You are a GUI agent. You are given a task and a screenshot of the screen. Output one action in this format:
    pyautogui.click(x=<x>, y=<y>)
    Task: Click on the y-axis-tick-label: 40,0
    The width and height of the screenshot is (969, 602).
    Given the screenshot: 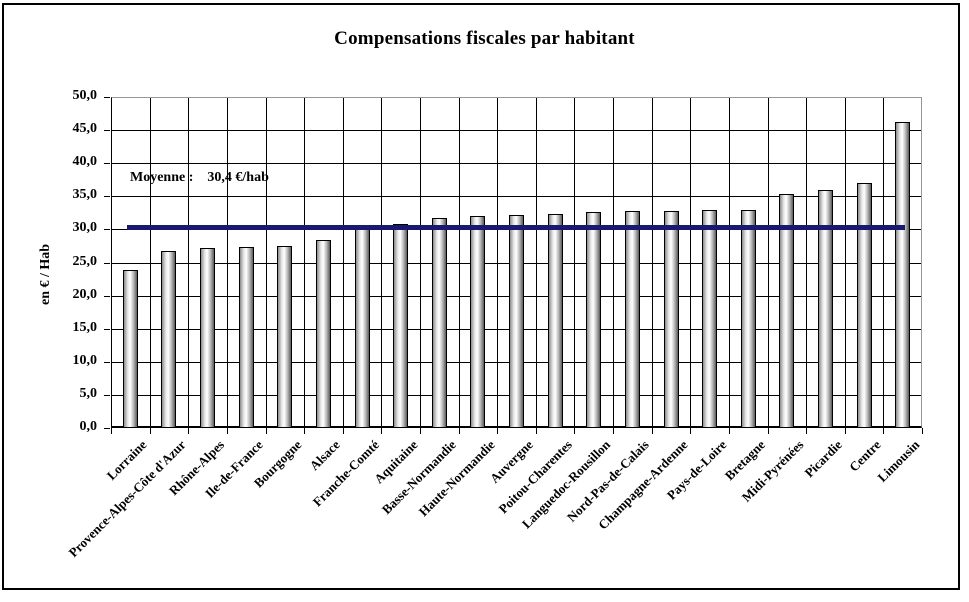 What is the action you would take?
    pyautogui.click(x=85, y=162)
    